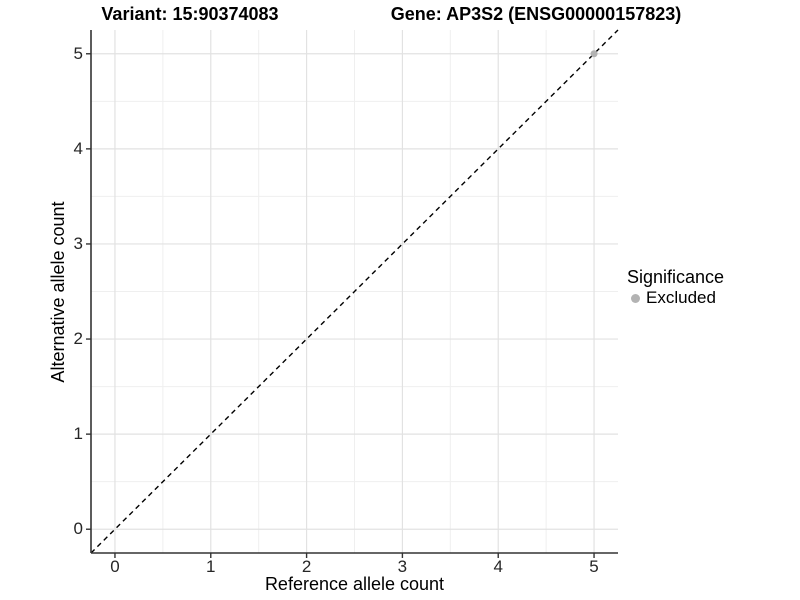  Describe the element at coordinates (78, 339) in the screenshot. I see `y-tick-label-2: 2` at that location.